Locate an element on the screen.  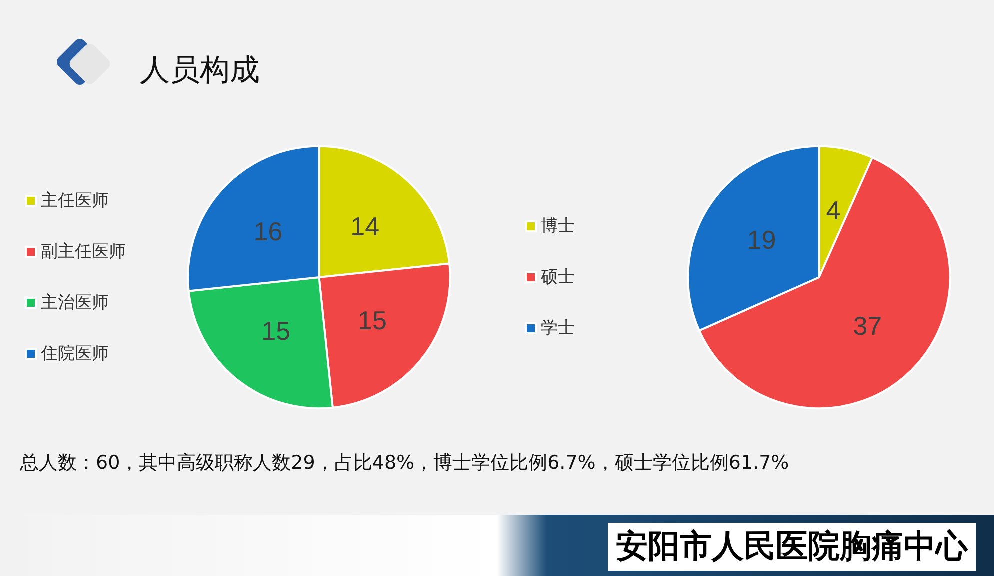
legend-label: 硕士 is located at coordinates (557, 278).